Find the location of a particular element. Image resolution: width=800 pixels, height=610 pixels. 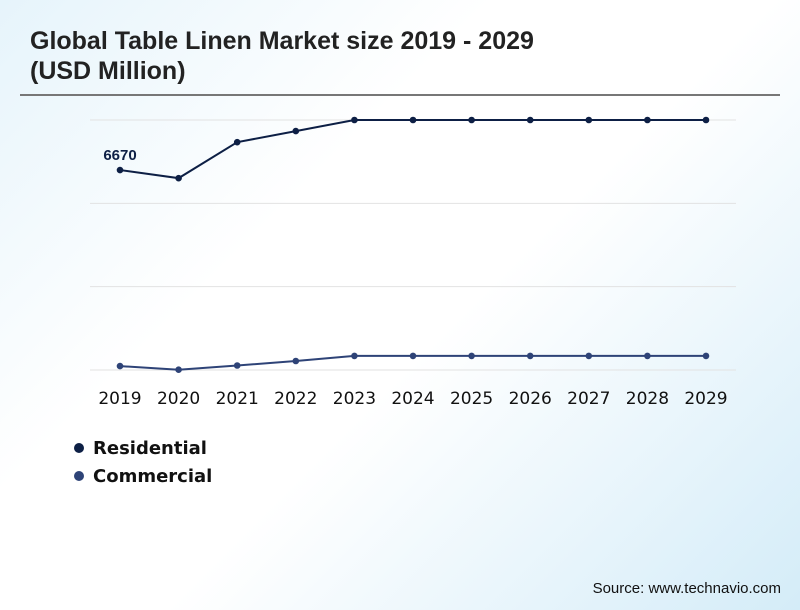

source-note: Source: www.technavio.com is located at coordinates (686, 588).